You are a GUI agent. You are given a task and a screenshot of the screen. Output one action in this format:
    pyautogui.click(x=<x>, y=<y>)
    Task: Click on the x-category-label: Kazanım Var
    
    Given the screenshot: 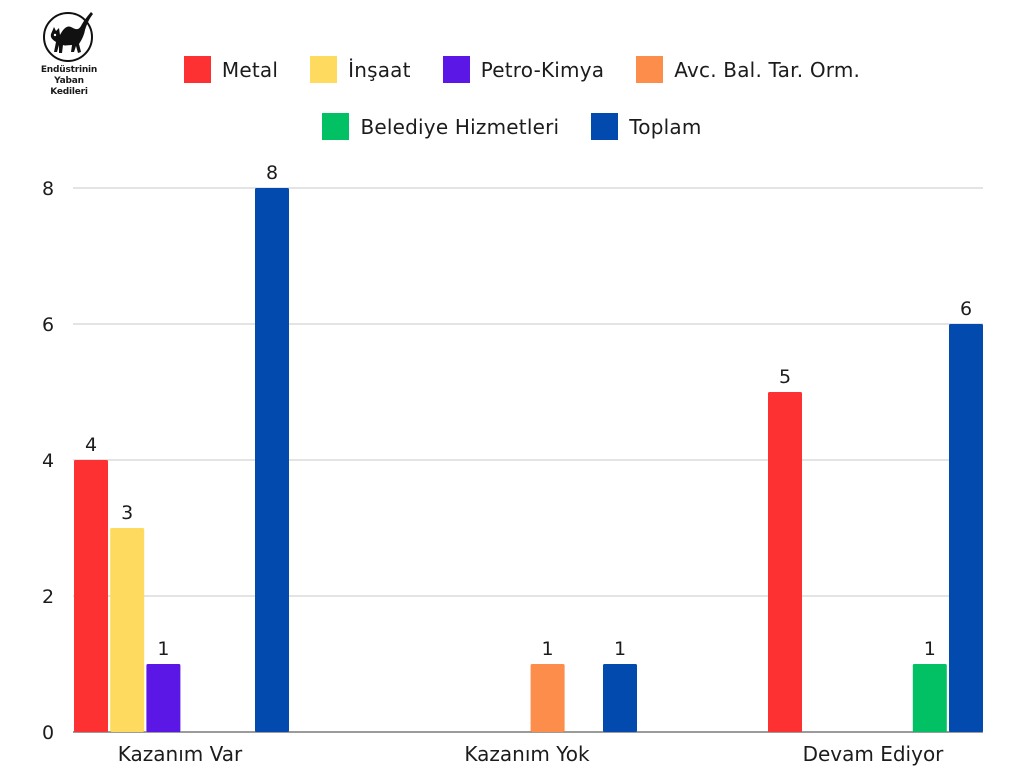 What is the action you would take?
    pyautogui.click(x=180, y=754)
    